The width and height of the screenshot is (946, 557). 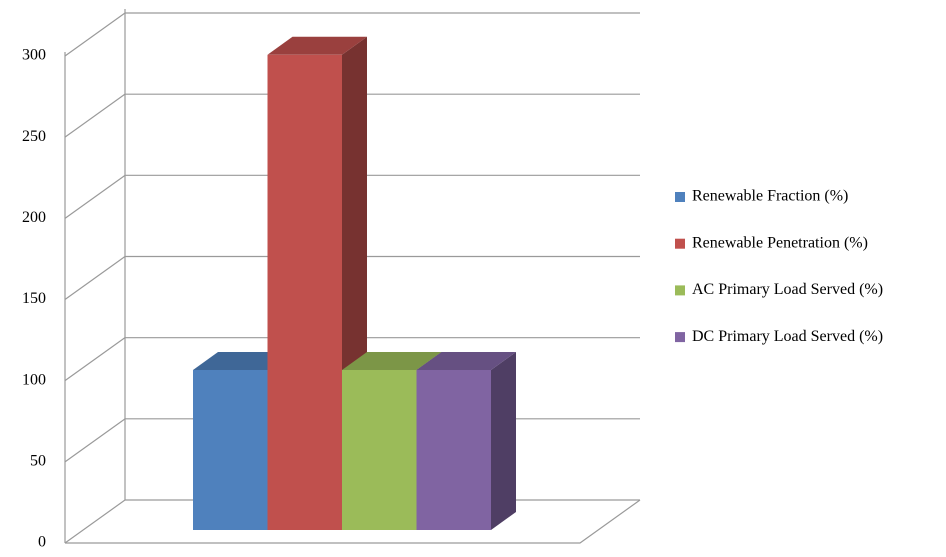 I want to click on y-tick-label: 250, so click(x=34, y=136).